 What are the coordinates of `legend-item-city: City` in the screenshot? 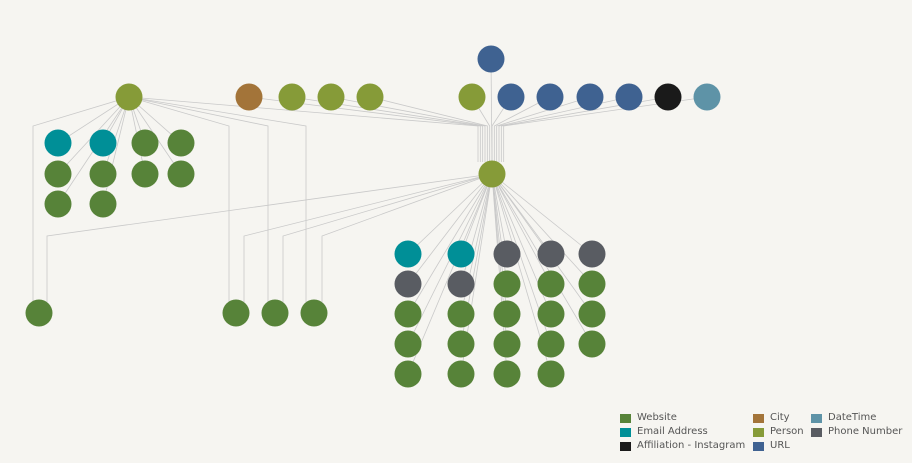 It's located at (782, 418).